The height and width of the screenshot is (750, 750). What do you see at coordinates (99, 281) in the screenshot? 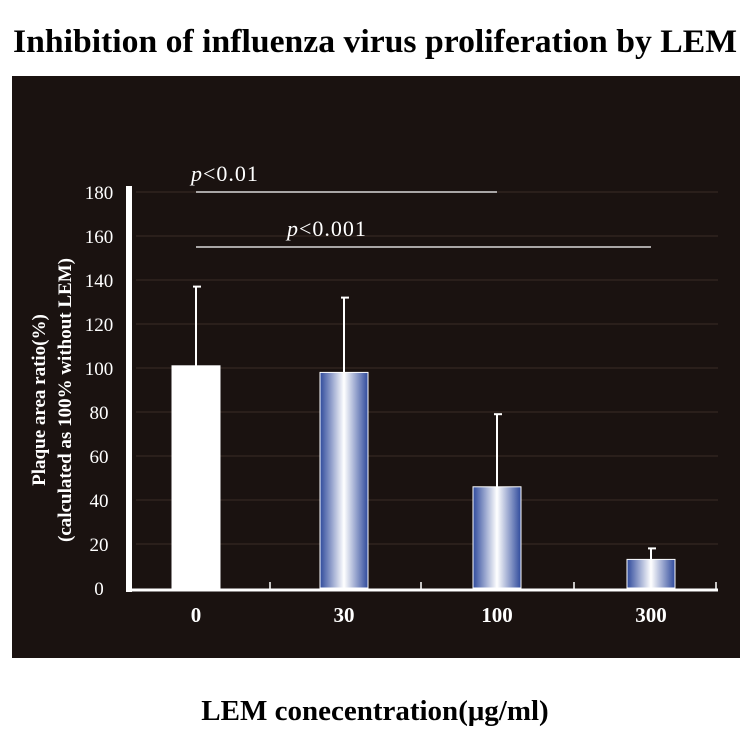
I see `y-tick-label: 140` at bounding box center [99, 281].